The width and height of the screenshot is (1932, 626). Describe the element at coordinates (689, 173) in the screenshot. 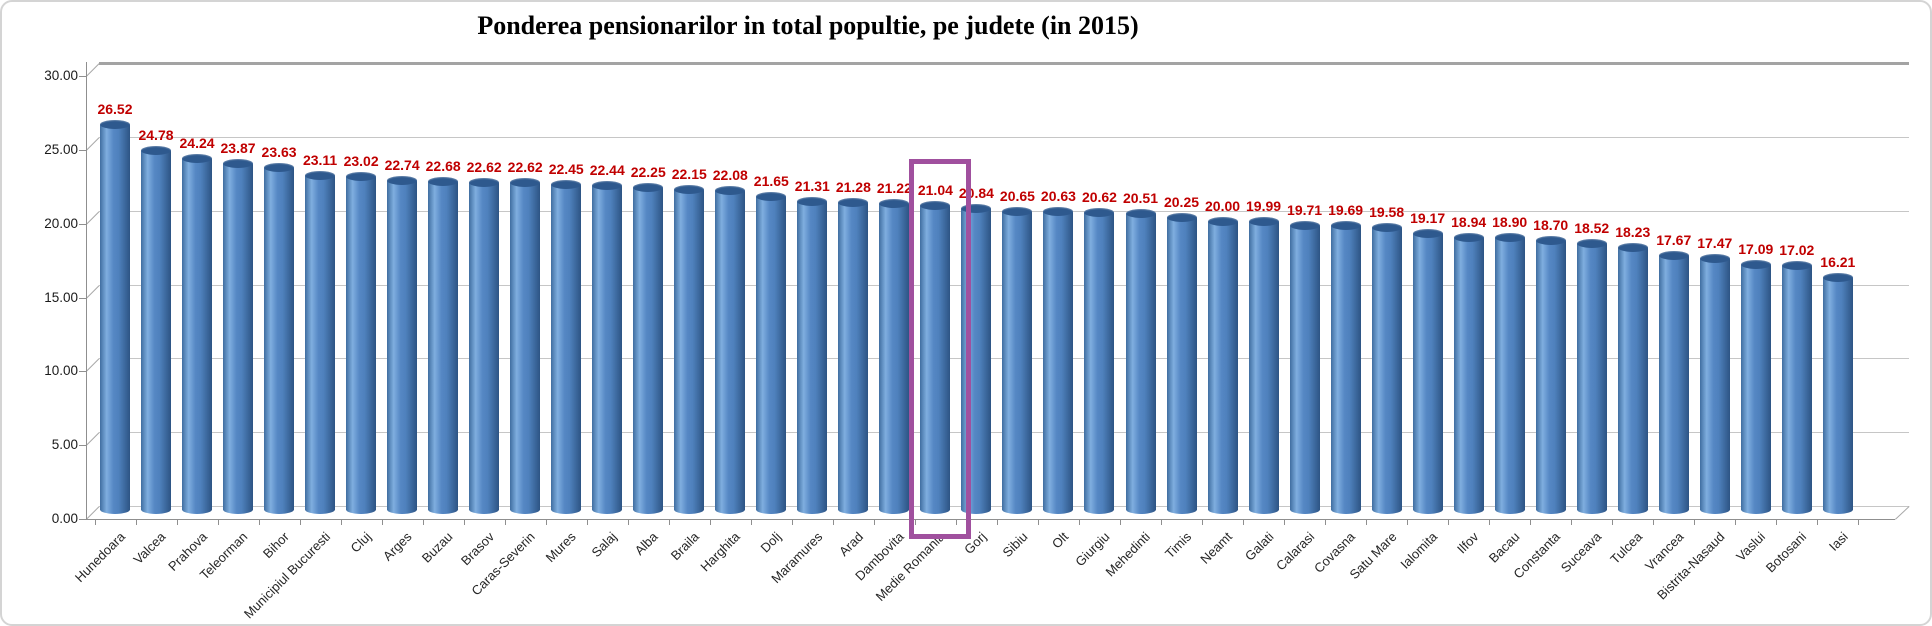

I see `bar-value-label: 22.15` at that location.